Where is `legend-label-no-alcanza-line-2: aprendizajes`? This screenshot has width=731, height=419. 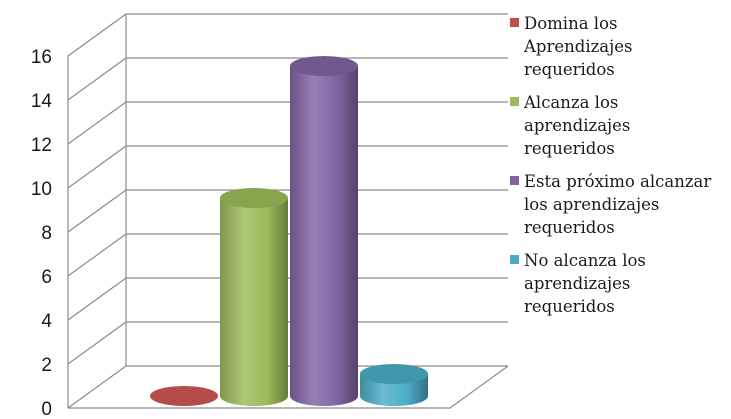
legend-label-no-alcanza-line-2: aprendizajes is located at coordinates (577, 283).